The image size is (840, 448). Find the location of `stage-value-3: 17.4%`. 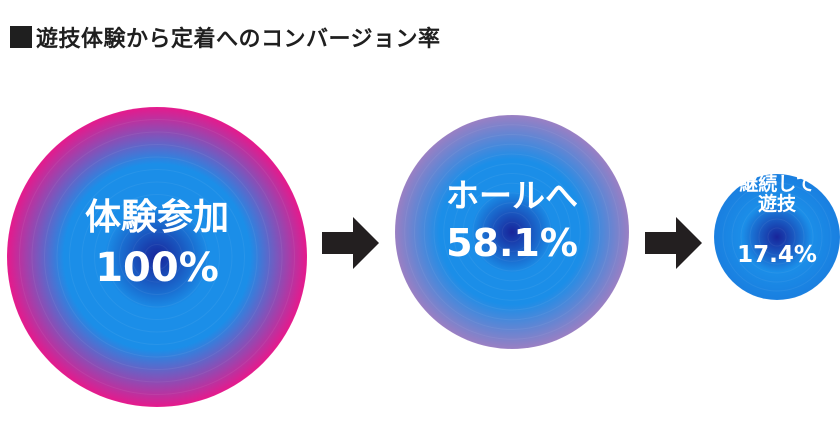

stage-value-3: 17.4% is located at coordinates (777, 255).